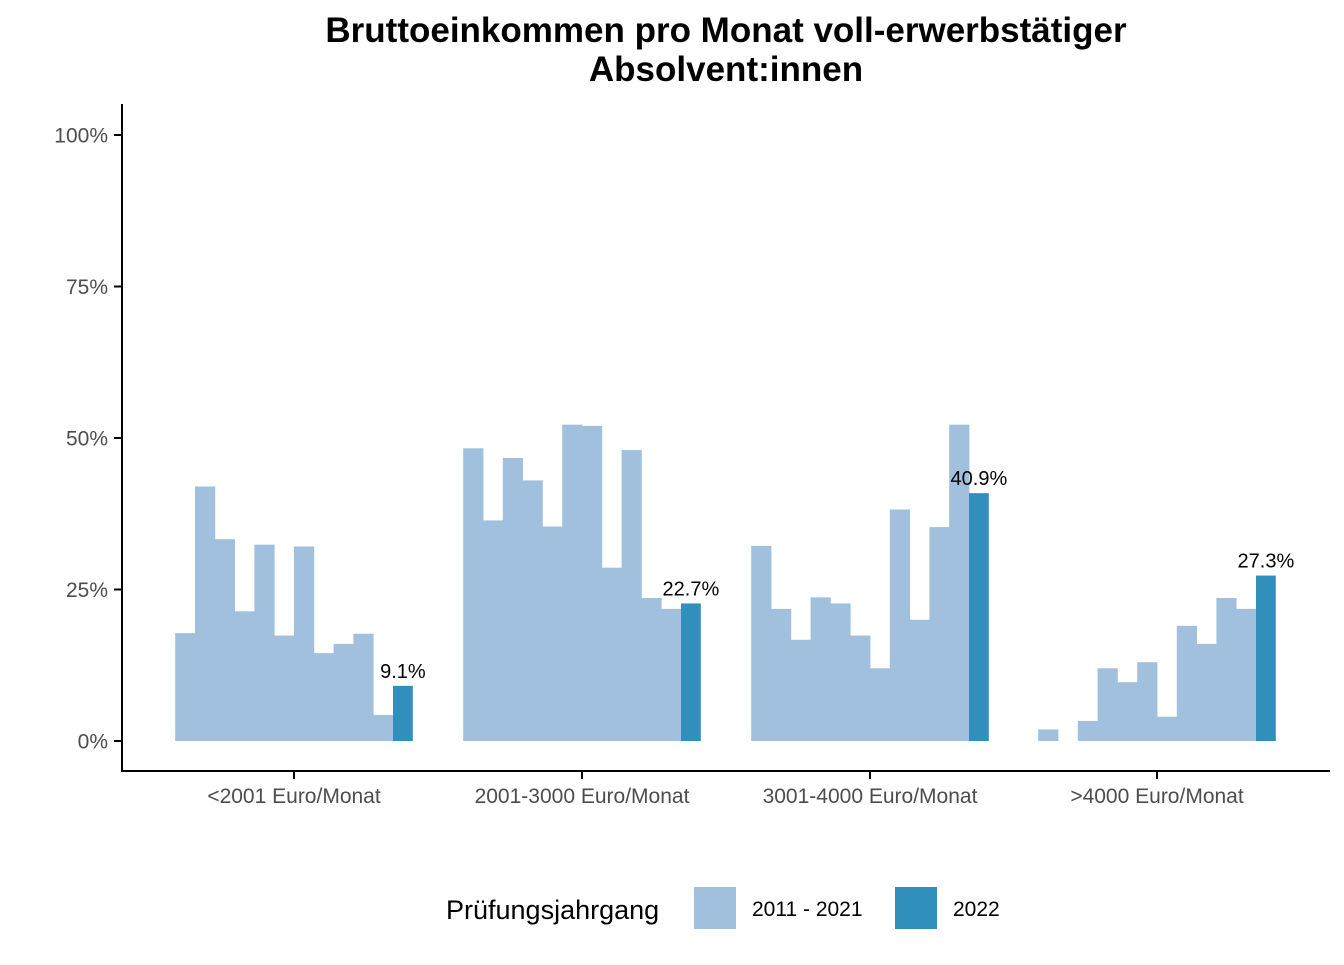  What do you see at coordinates (1157, 796) in the screenshot?
I see `x-tick-label-3: >4000 Euro/Monat` at bounding box center [1157, 796].